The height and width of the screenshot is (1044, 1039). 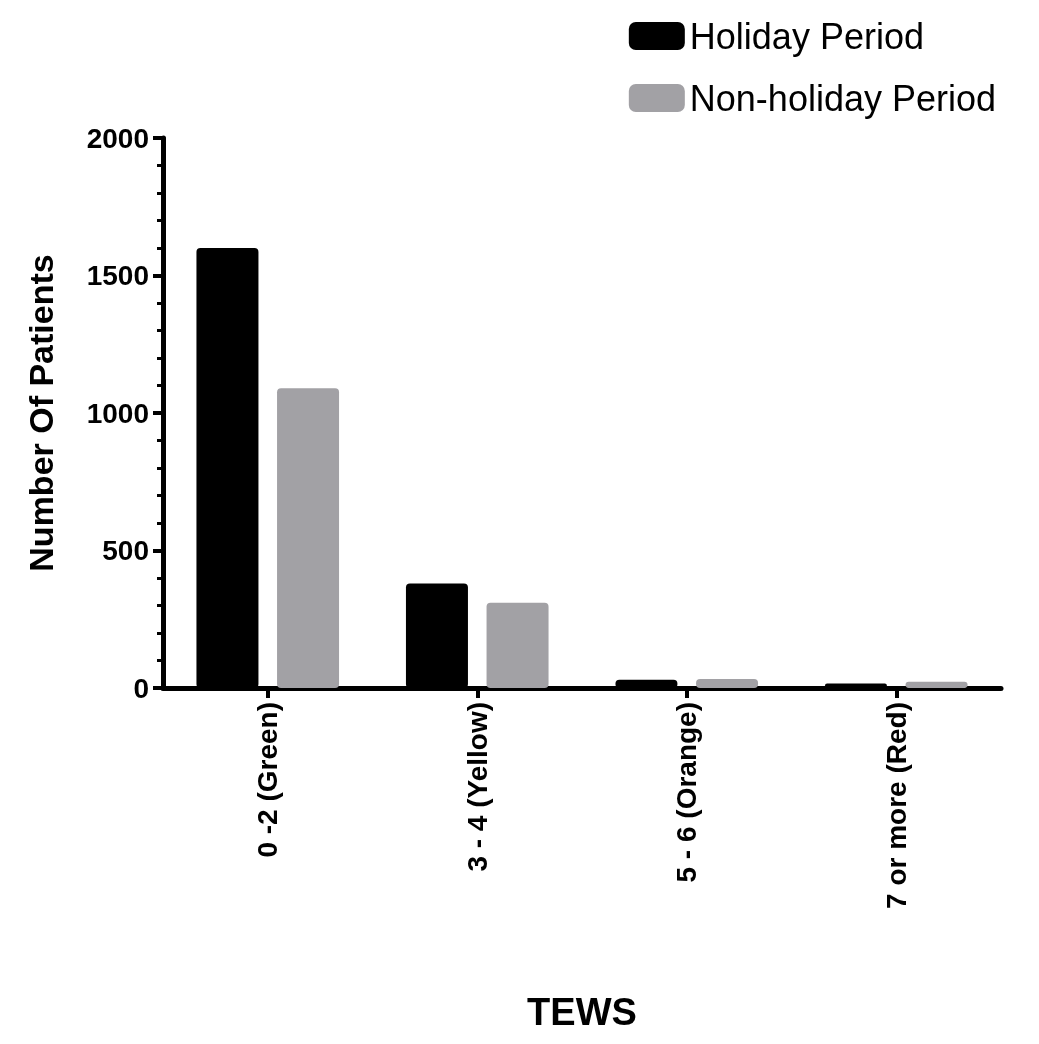 What do you see at coordinates (843, 98) in the screenshot?
I see `legend-label: Non-holiday Period` at bounding box center [843, 98].